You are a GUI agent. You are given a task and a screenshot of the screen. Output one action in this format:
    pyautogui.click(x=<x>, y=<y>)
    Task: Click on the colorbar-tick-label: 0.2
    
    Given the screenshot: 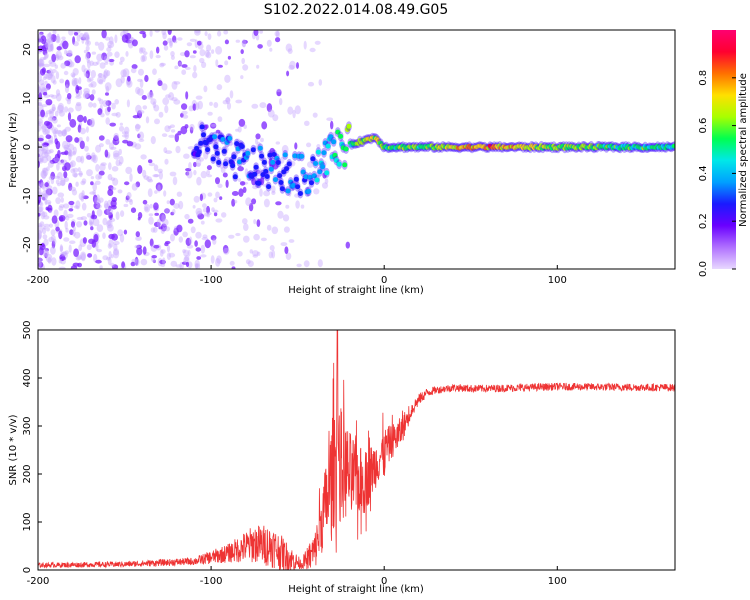 What is the action you would take?
    pyautogui.click(x=703, y=221)
    